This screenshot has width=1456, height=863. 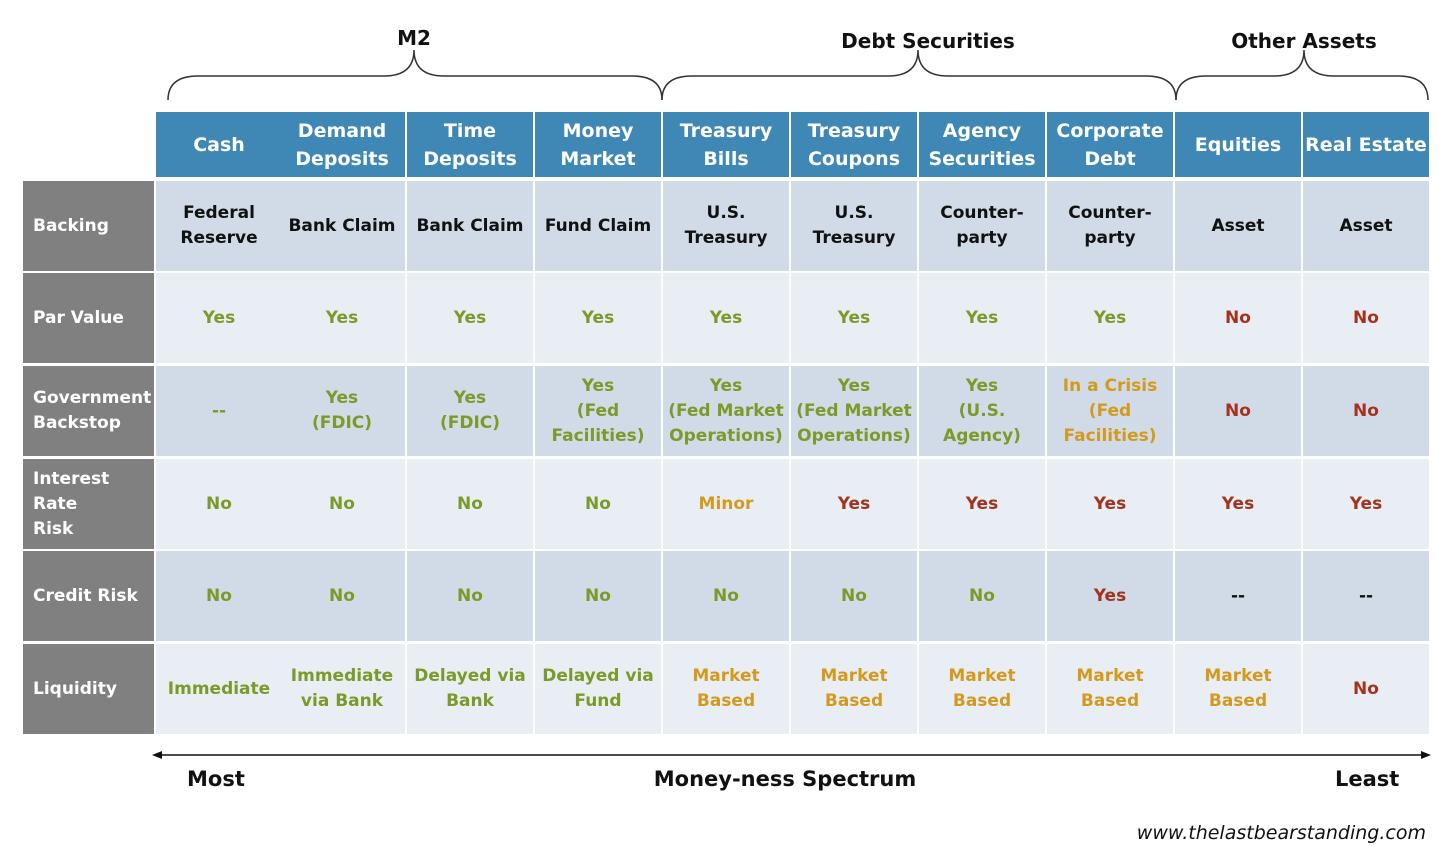 I want to click on table-cell: Federal Reserve, so click(x=219, y=226).